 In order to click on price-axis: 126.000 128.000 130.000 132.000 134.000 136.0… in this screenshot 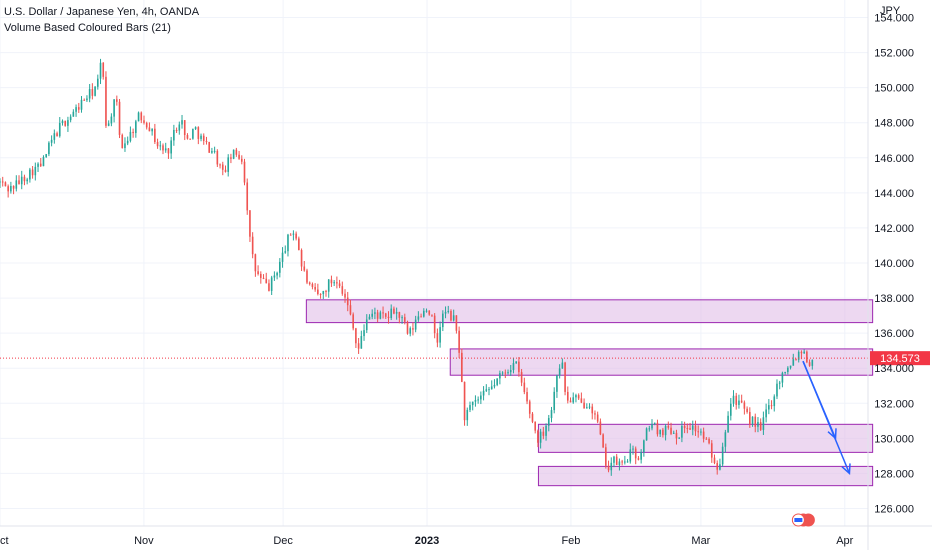, I will do `click(890, 275)`.